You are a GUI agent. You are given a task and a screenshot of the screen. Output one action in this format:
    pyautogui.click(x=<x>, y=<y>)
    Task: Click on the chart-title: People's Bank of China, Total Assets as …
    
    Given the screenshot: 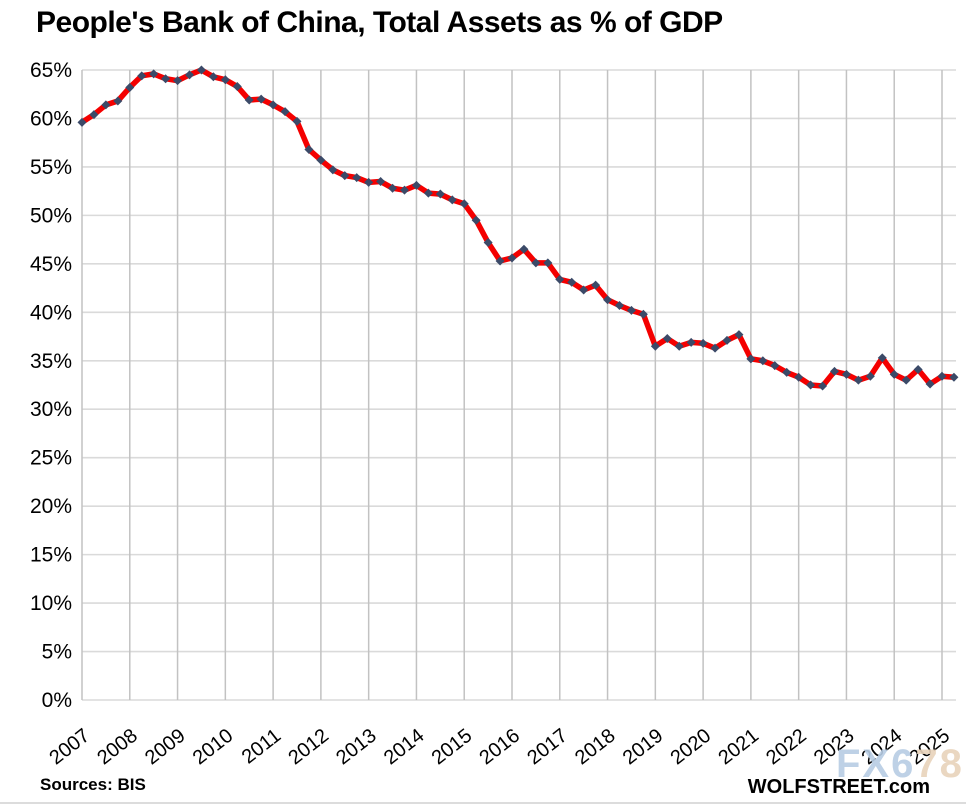 What is the action you would take?
    pyautogui.click(x=379, y=22)
    